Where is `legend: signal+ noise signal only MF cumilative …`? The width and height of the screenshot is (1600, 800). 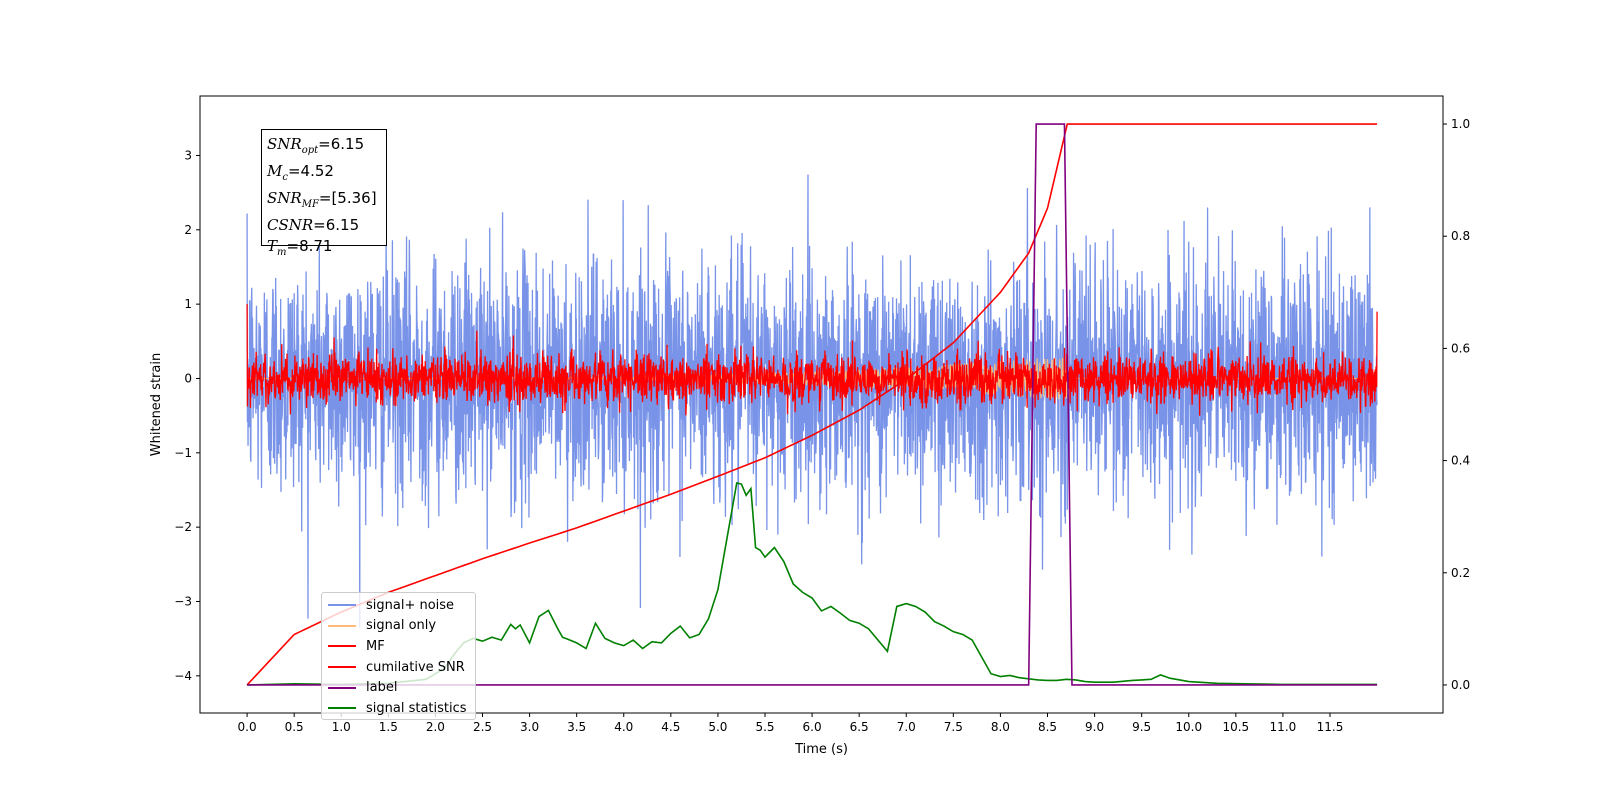
legend: signal+ noise signal only MF cumilative … is located at coordinates (398, 656).